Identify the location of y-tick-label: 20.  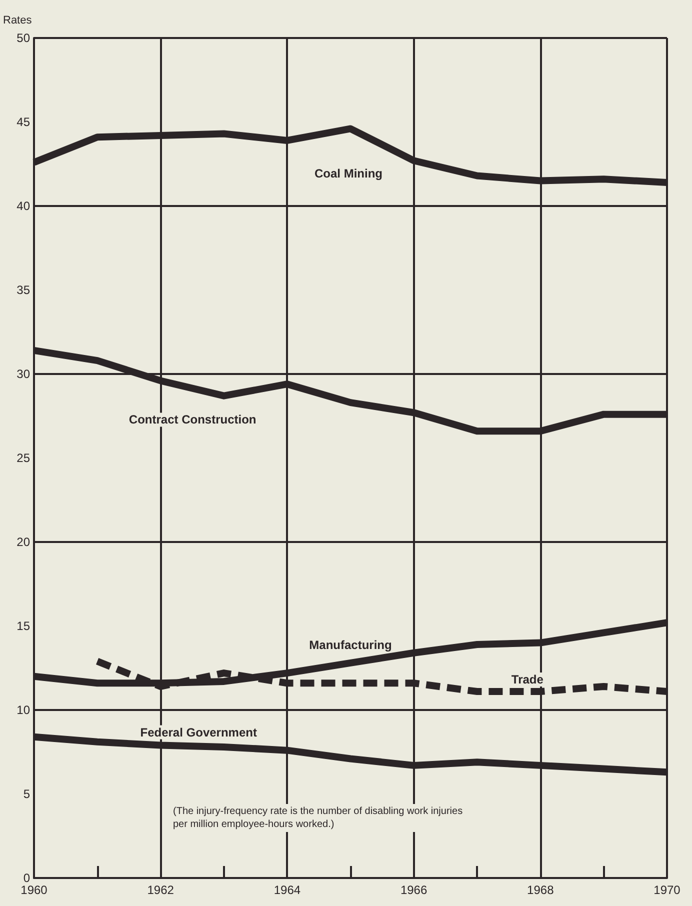
(23, 542).